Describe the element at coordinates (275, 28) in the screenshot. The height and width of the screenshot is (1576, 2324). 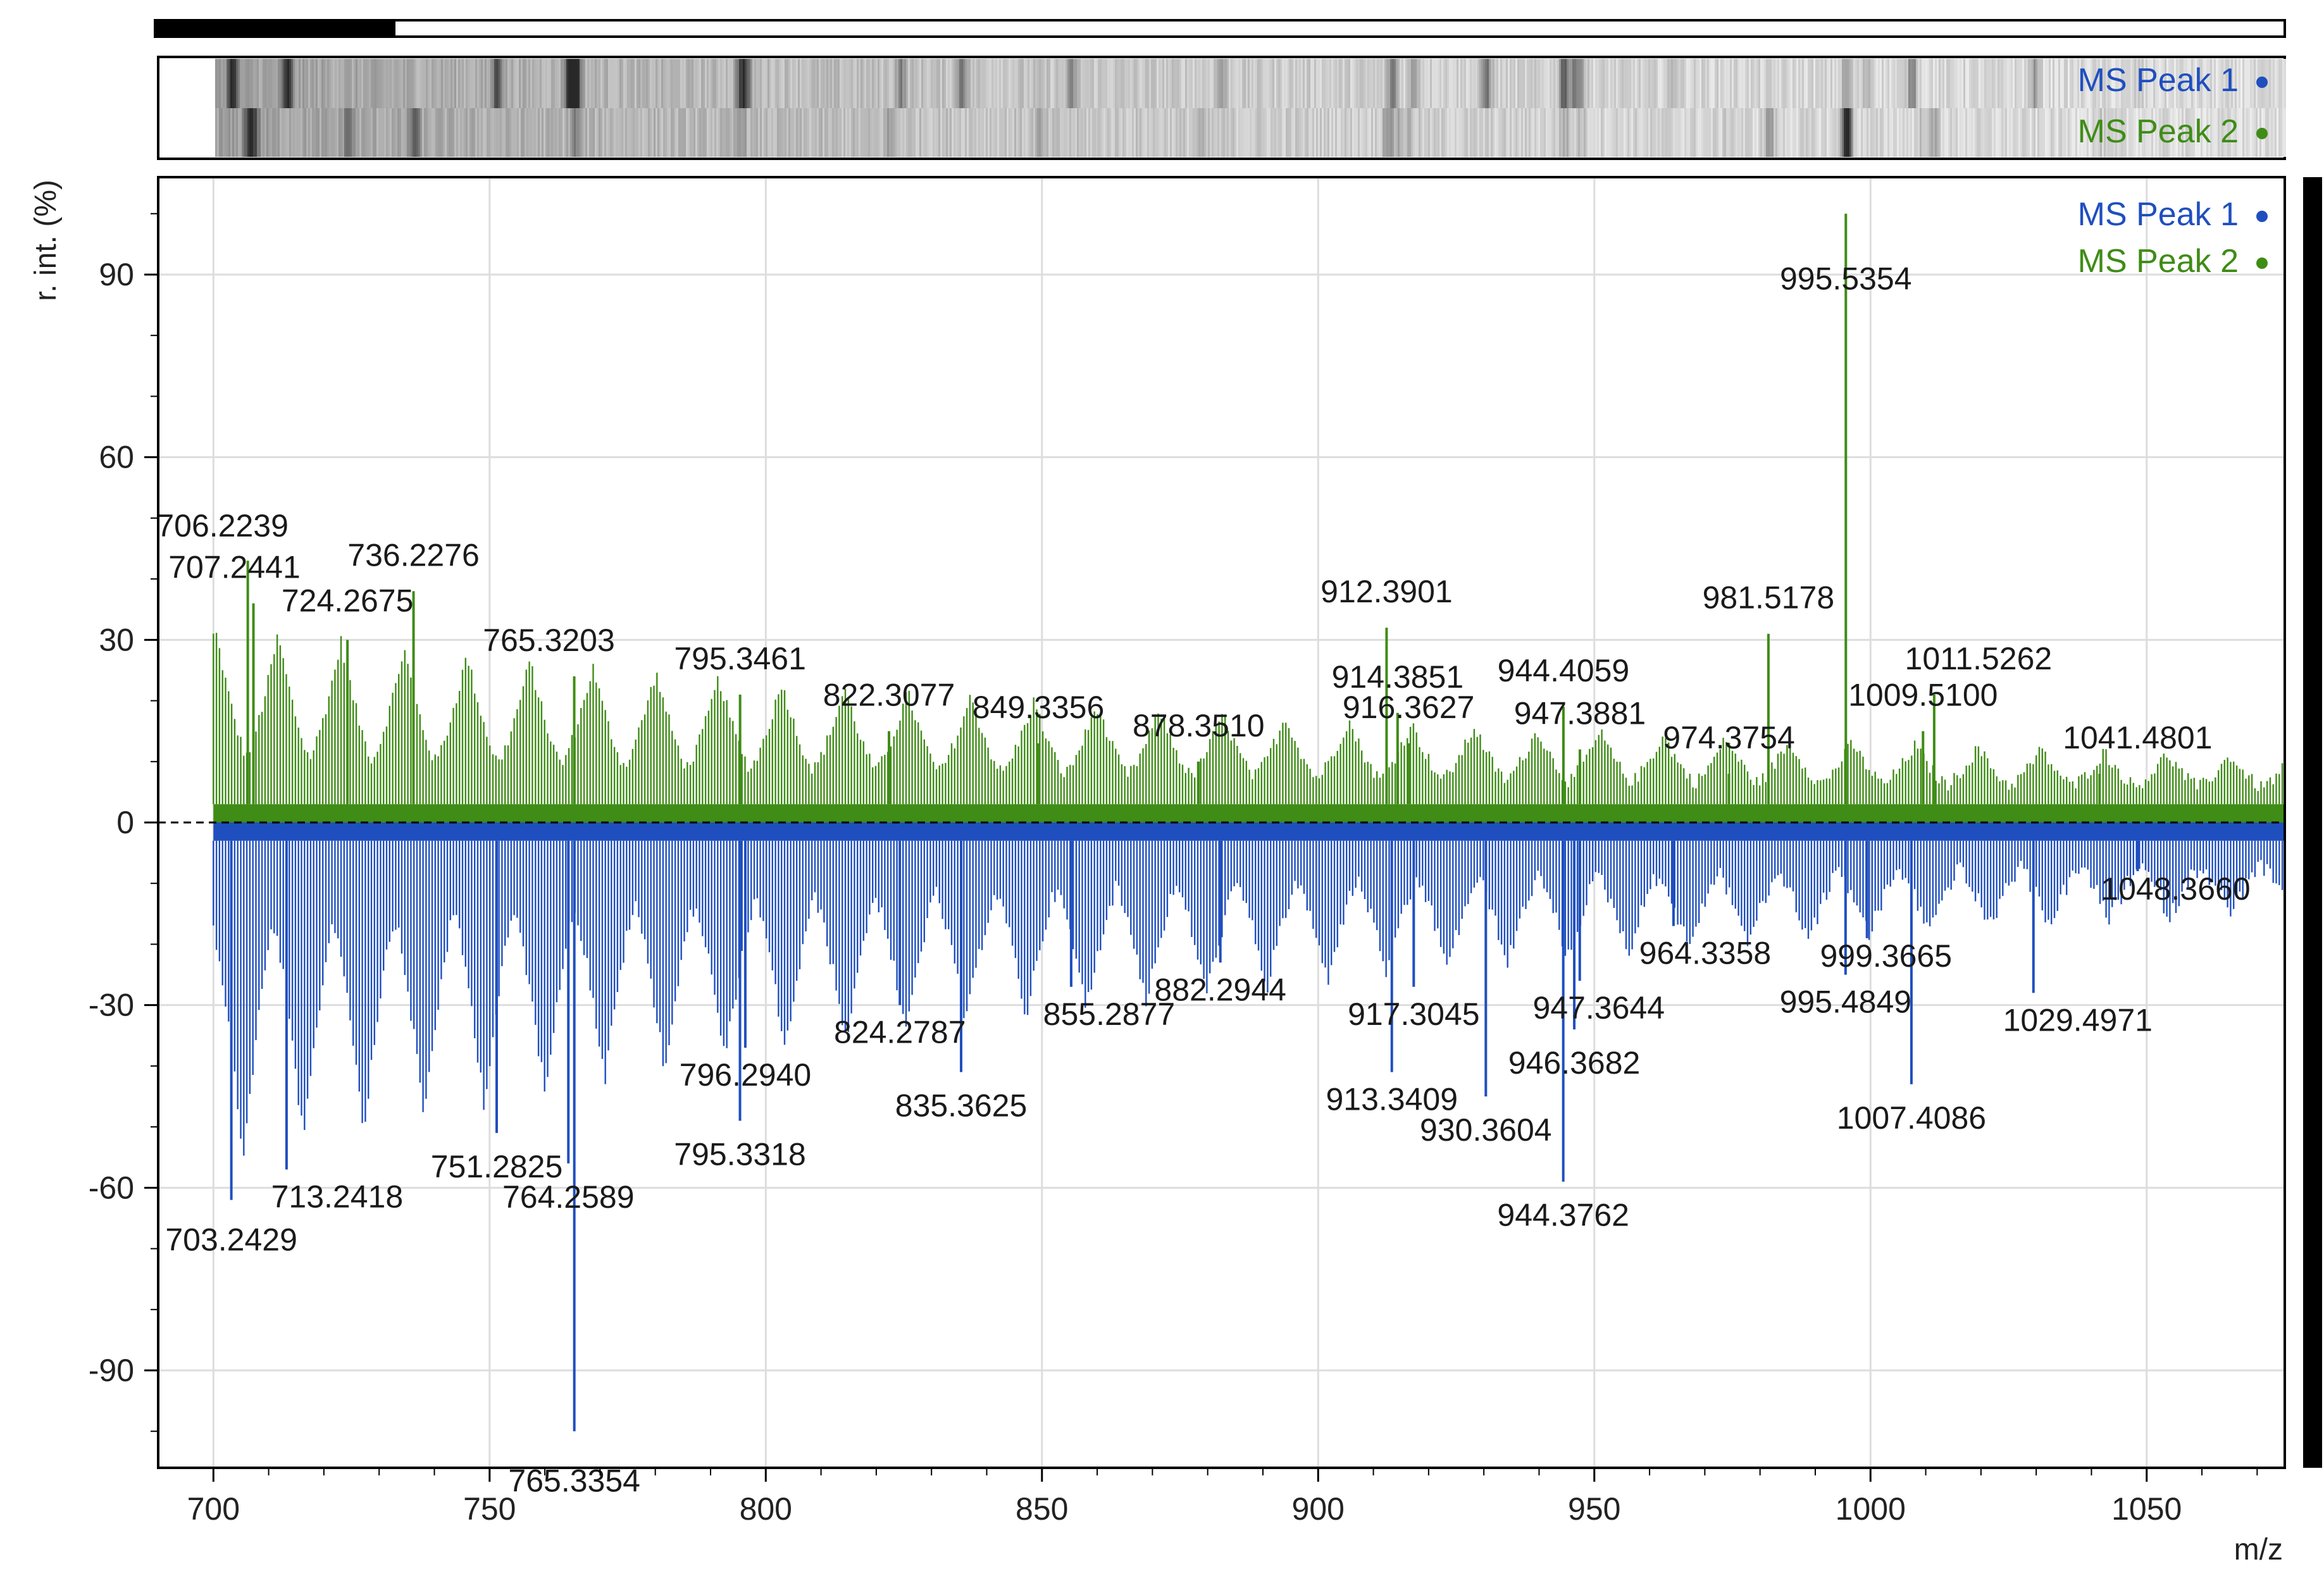
I see `overview-scrollbar-thumb` at that location.